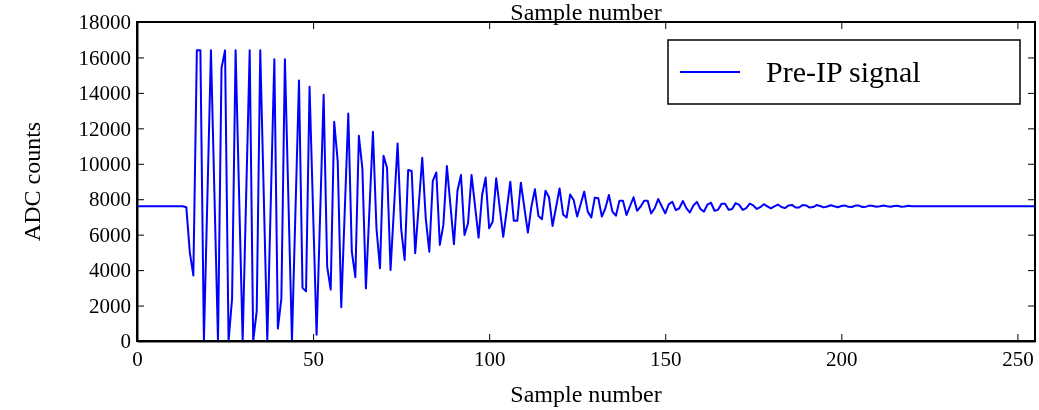 Image resolution: width=1039 pixels, height=410 pixels. Describe the element at coordinates (1018, 358) in the screenshot. I see `x-tick-label: 250` at that location.